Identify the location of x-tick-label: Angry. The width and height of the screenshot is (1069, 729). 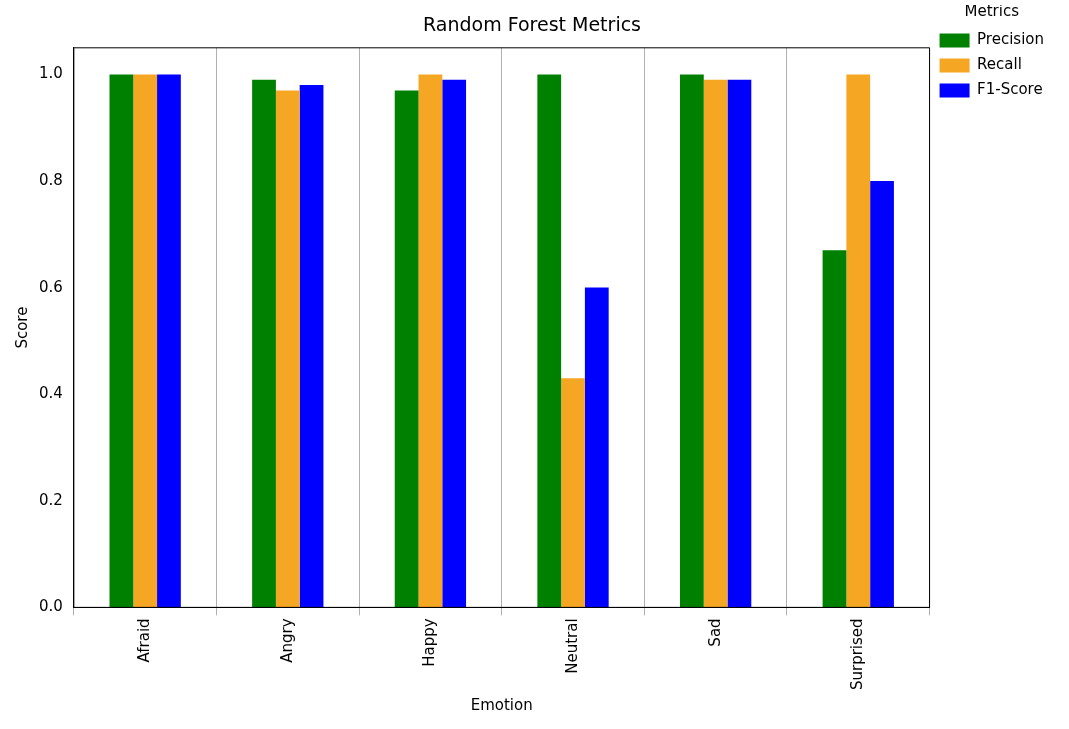
(286, 640).